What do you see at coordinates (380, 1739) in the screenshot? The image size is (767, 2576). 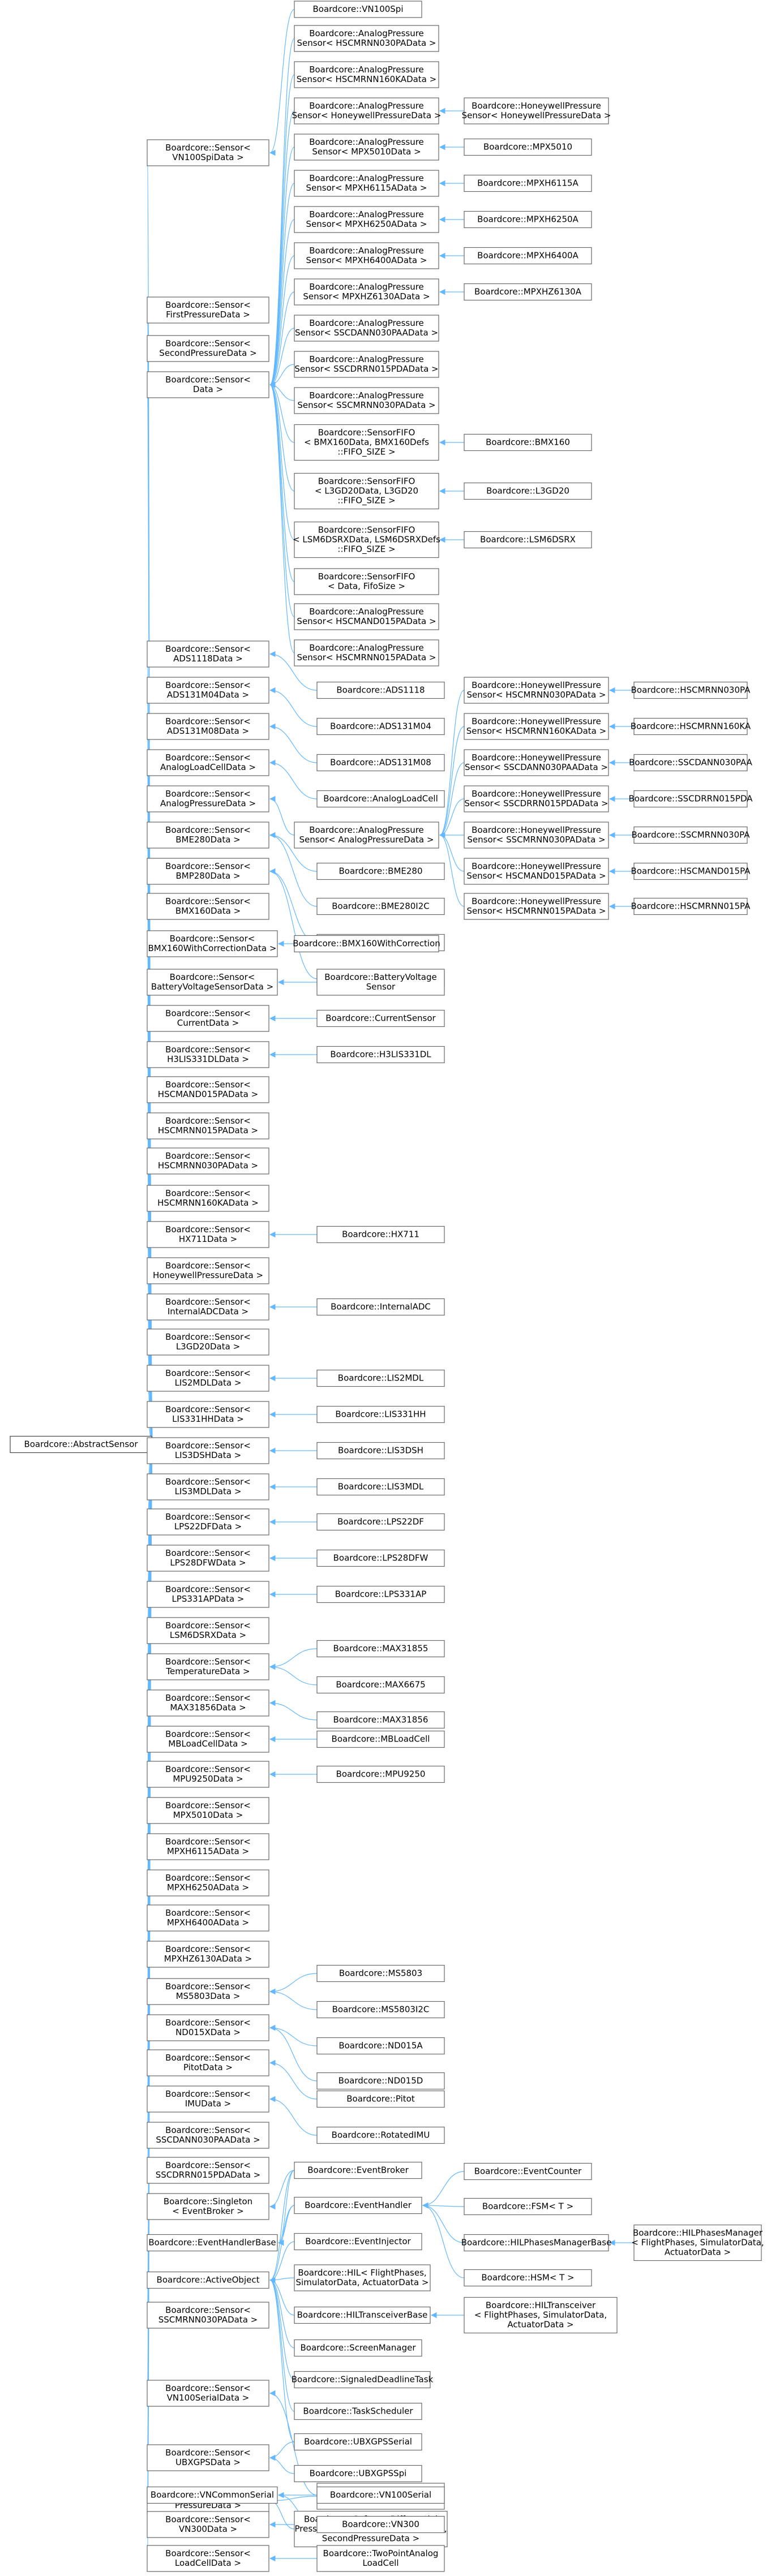 I see `class-node-mbload: Boardcore::MBLoadCell` at bounding box center [380, 1739].